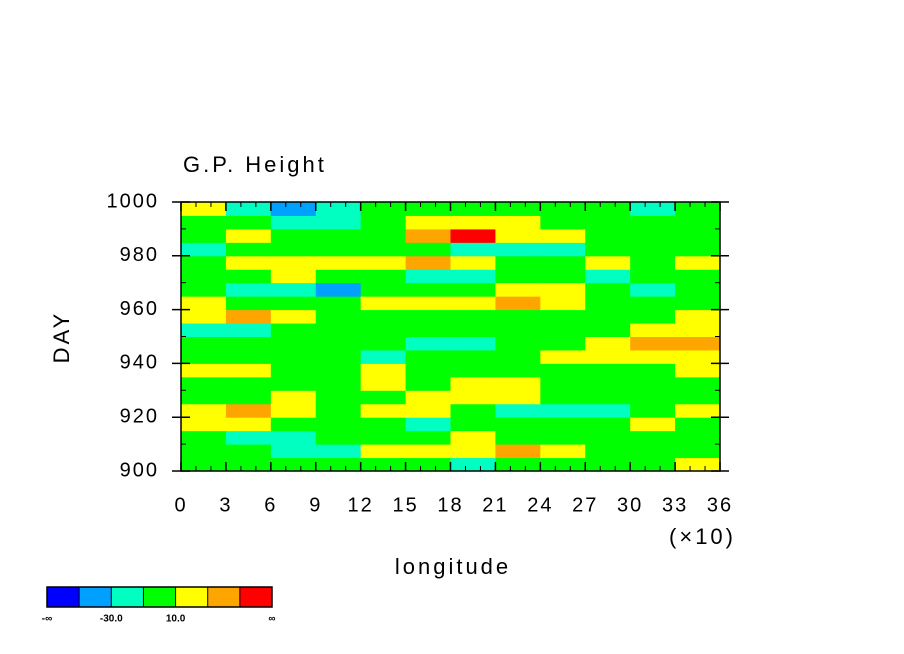 This screenshot has width=904, height=654. I want to click on y-tick-label: 900, so click(139, 470).